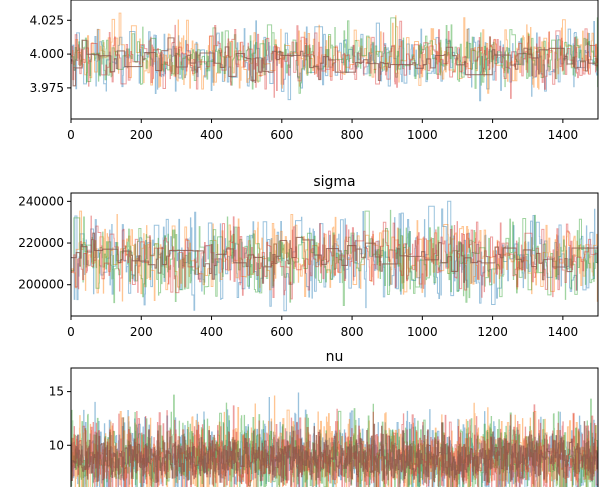 The image size is (600, 487). Describe the element at coordinates (41, 285) in the screenshot. I see `y-tick-label: 200000` at that location.